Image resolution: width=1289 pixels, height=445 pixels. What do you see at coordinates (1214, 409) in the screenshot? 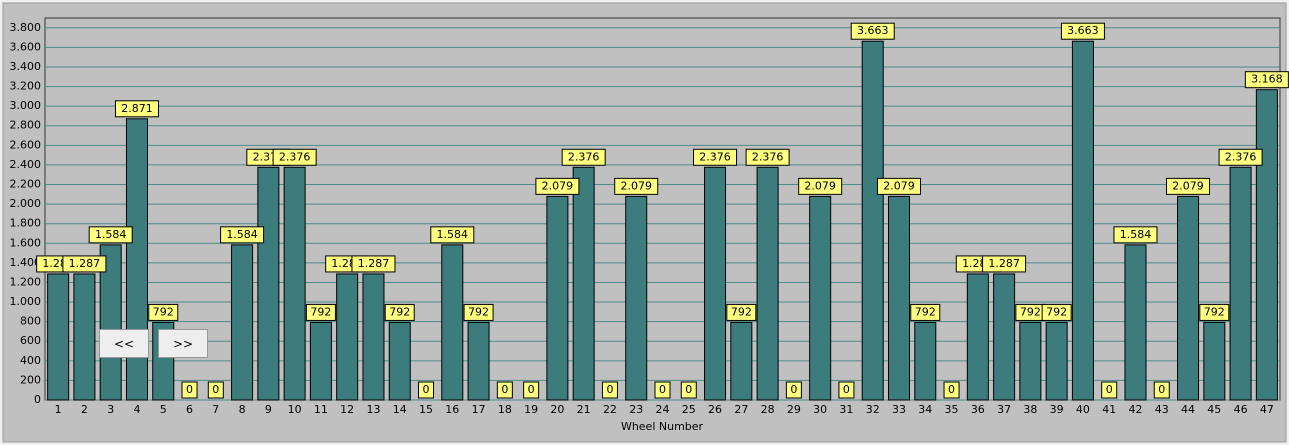
I see `x-tick-label: 45` at bounding box center [1214, 409].